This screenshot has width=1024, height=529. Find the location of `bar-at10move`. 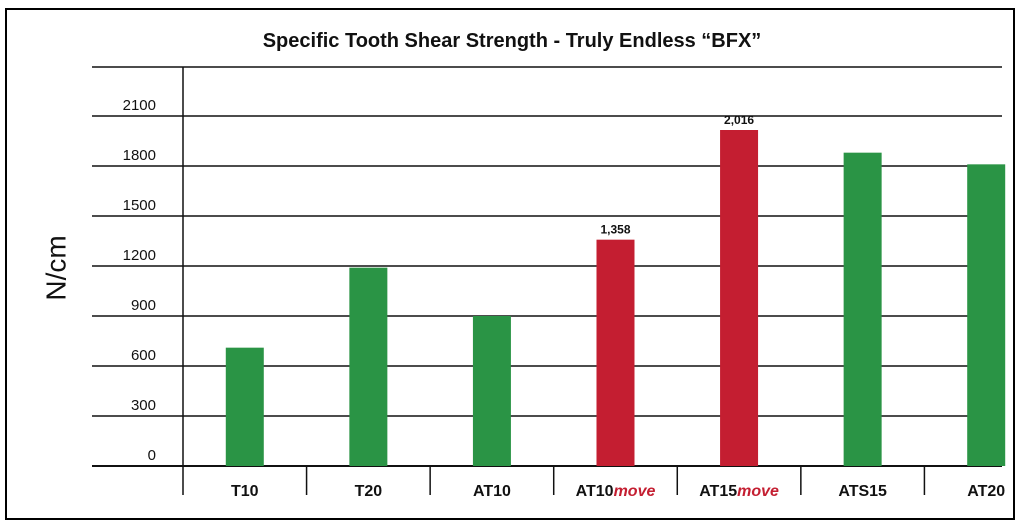

bar-at10move is located at coordinates (615, 352).